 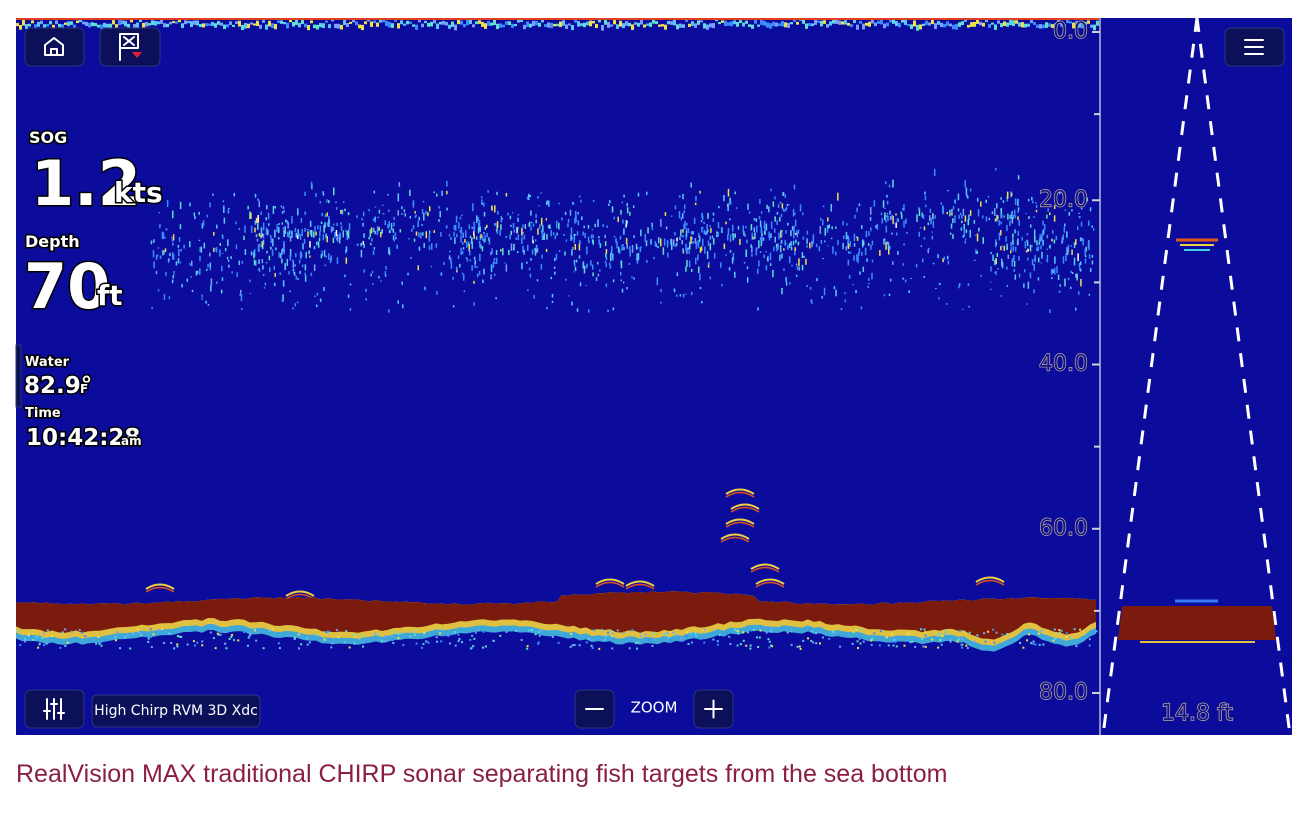 What do you see at coordinates (713, 709) in the screenshot?
I see `zoom-in-button` at bounding box center [713, 709].